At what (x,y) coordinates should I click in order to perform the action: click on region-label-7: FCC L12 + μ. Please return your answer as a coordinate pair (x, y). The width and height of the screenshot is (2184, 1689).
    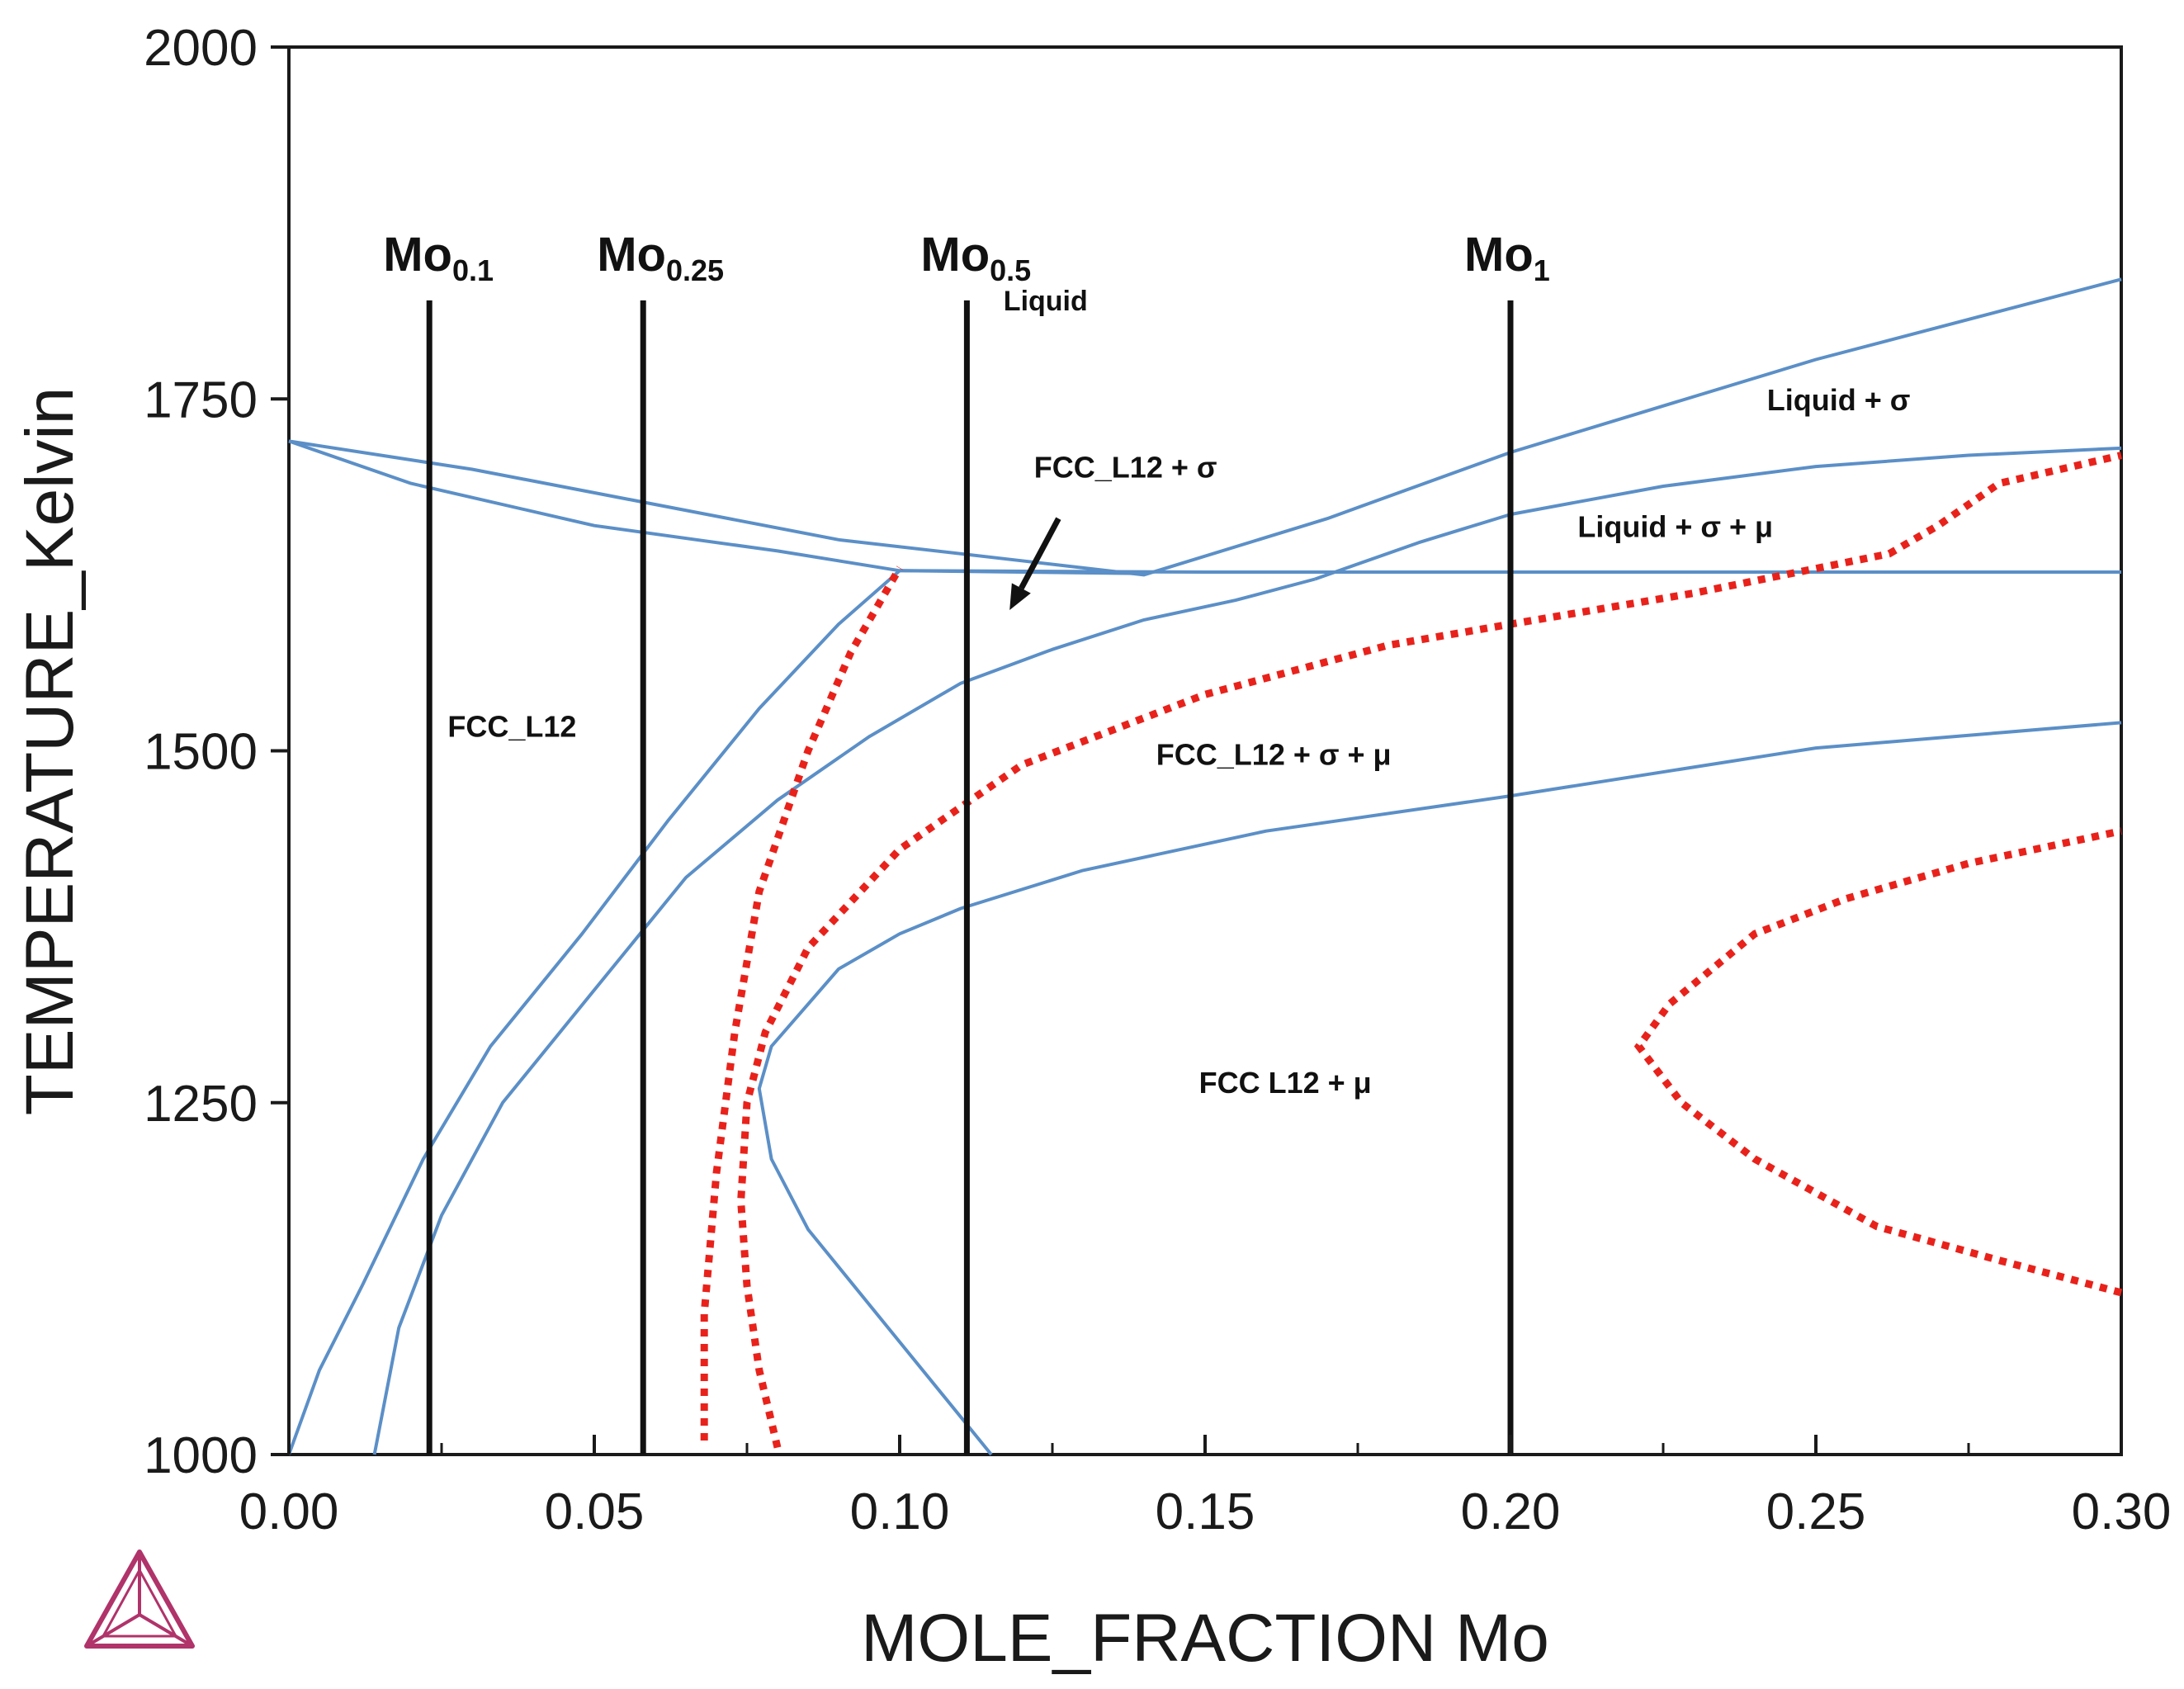
    Looking at the image, I should click on (1285, 1083).